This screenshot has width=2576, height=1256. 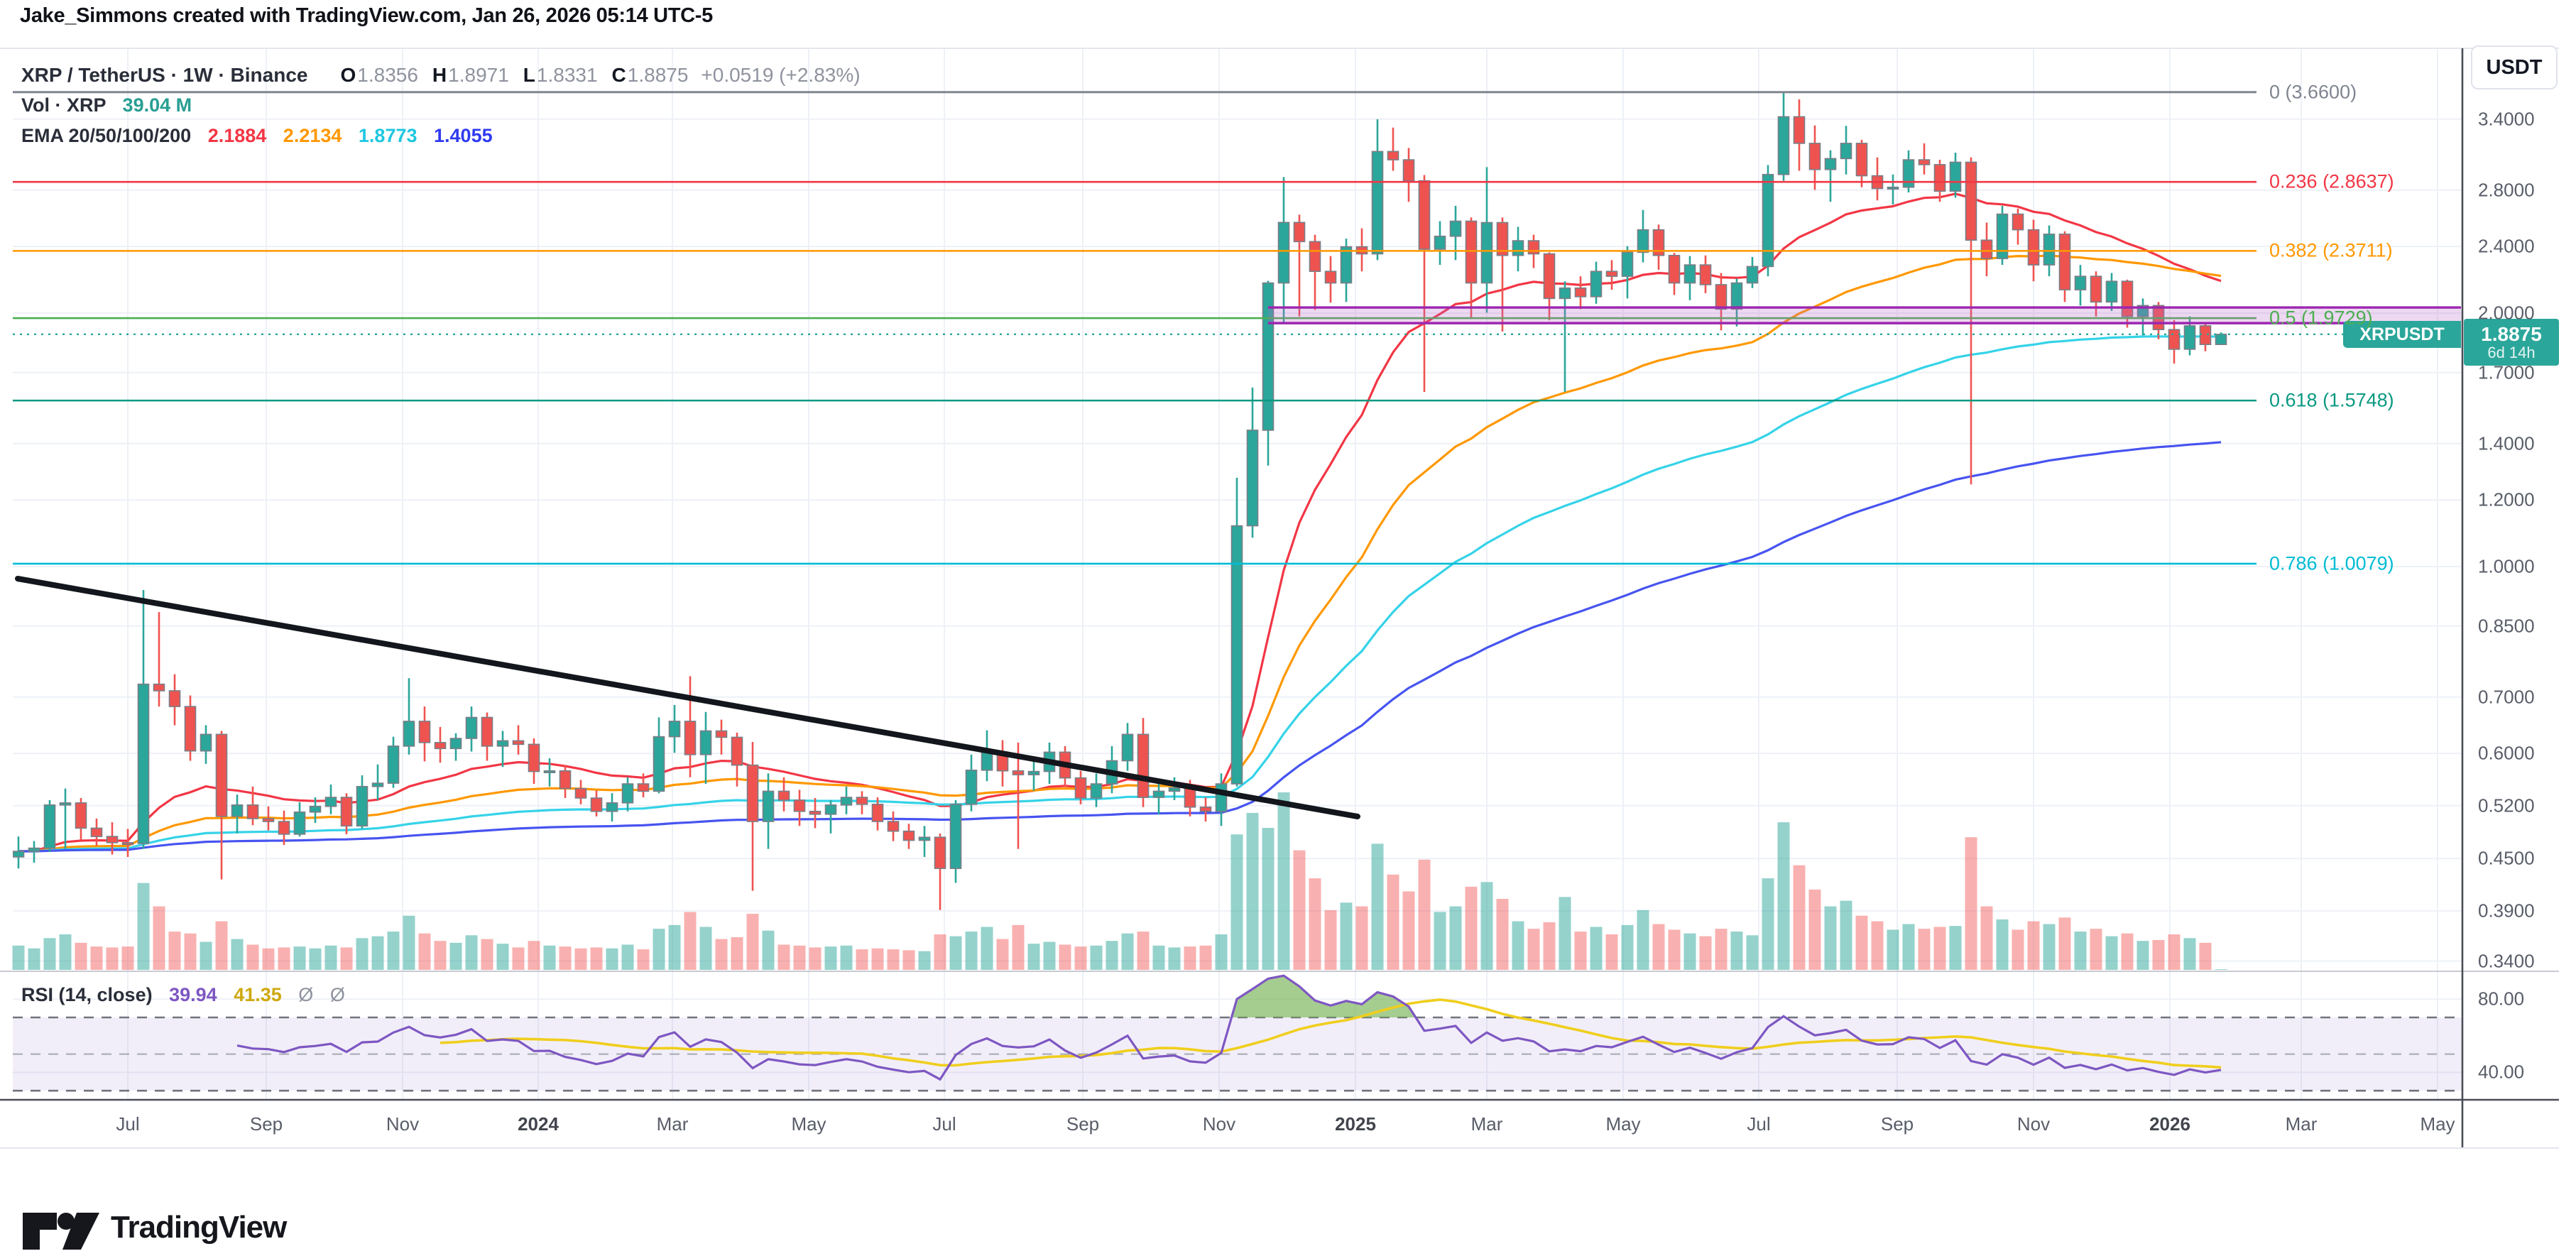 I want to click on price-tick-label: 0.3900, so click(x=2506, y=911).